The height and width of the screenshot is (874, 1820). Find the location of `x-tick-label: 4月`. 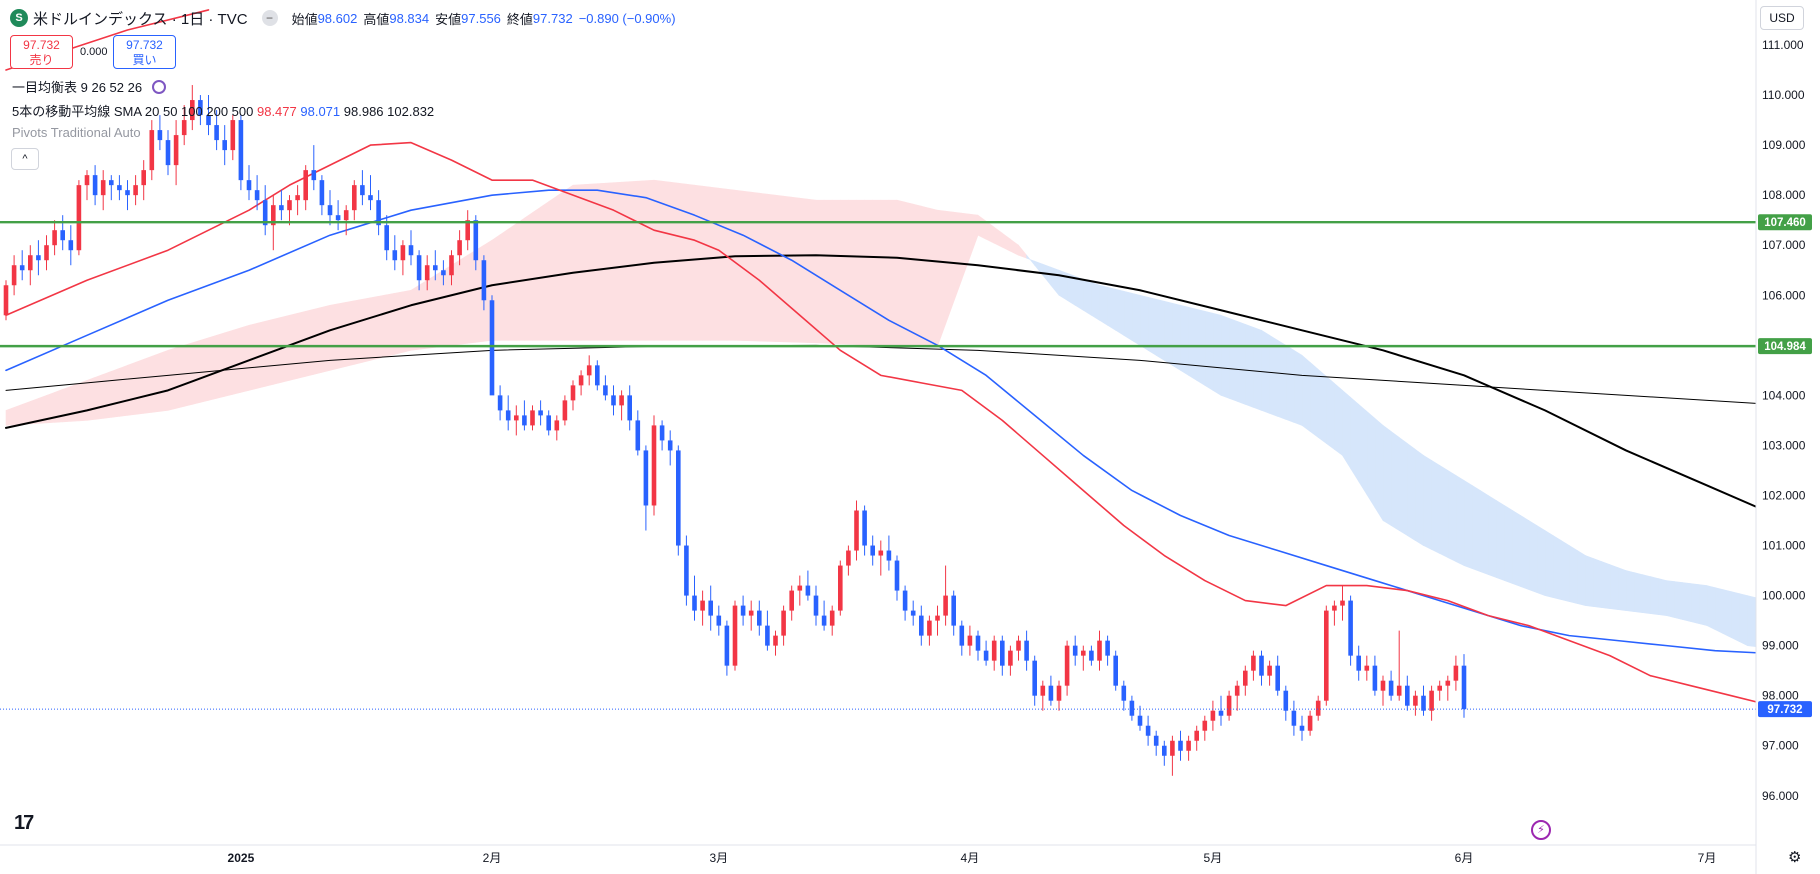

x-tick-label: 4月 is located at coordinates (970, 858).